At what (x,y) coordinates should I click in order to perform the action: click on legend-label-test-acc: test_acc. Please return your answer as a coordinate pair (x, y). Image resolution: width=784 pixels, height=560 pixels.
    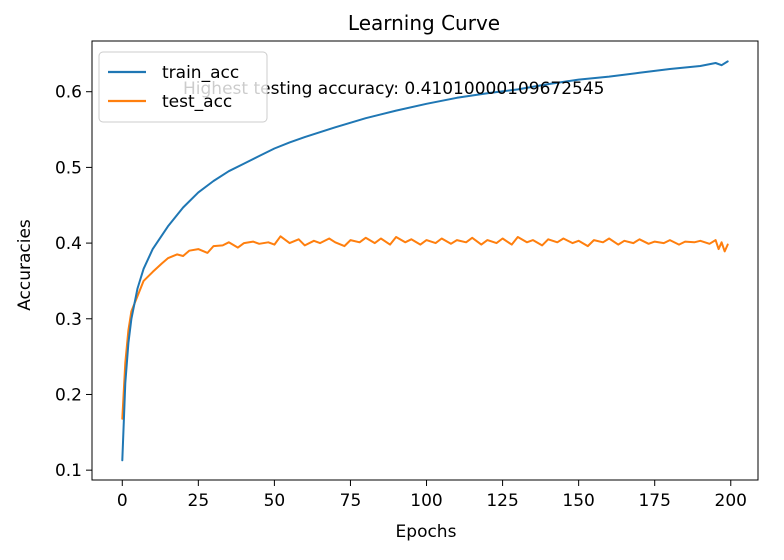
    Looking at the image, I should click on (197, 102).